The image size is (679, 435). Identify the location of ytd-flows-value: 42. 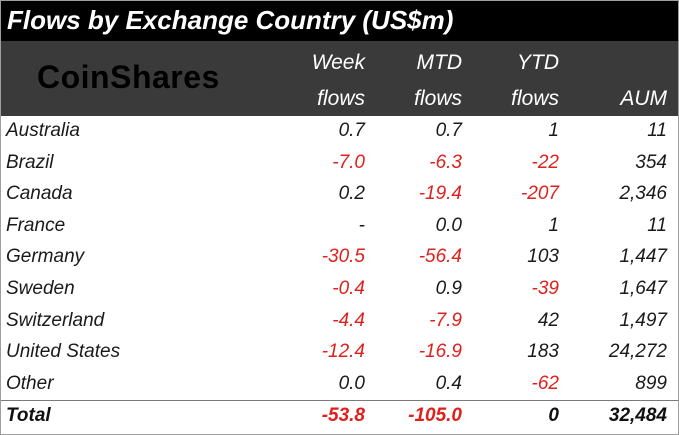
(548, 320).